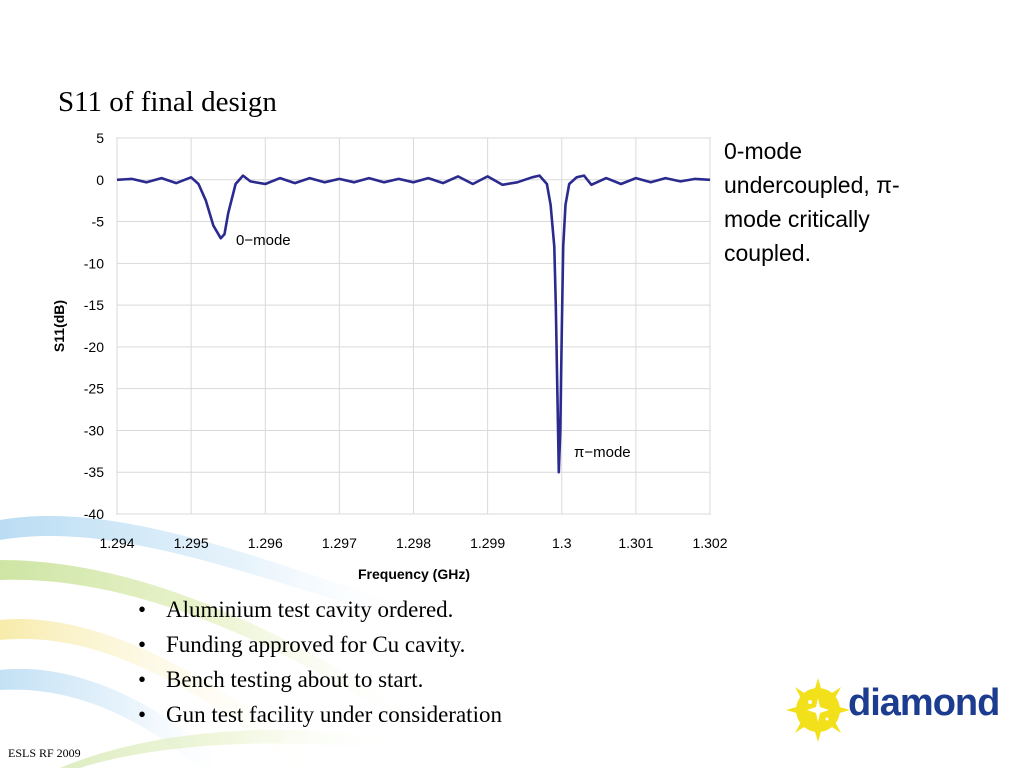 The image size is (1024, 768). I want to click on side-note-line: undercoupled, π-, so click(812, 185).